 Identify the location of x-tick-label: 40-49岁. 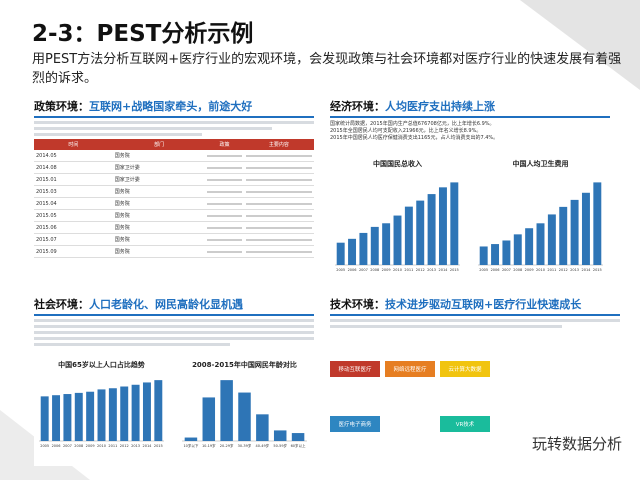
(263, 445).